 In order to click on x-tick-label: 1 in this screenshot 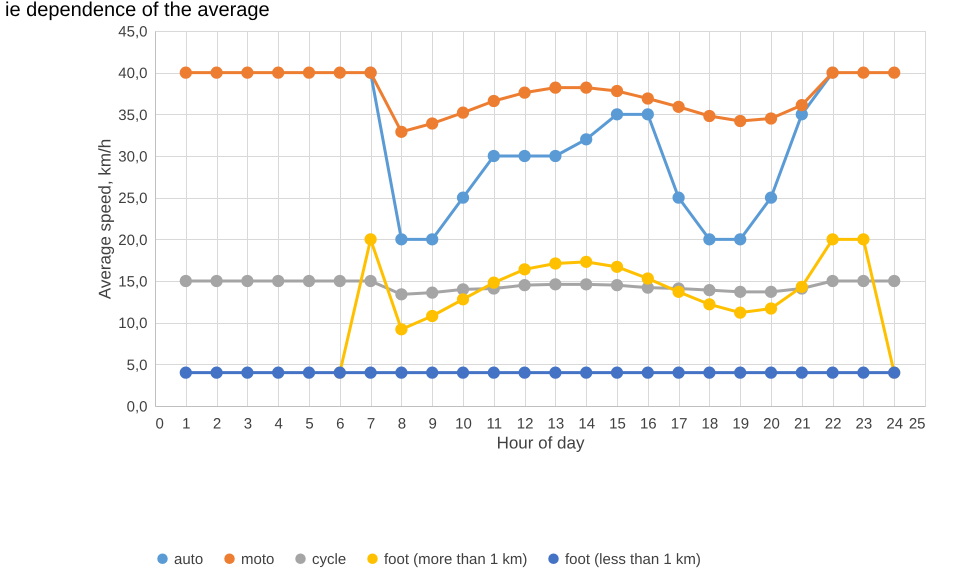, I will do `click(186, 424)`.